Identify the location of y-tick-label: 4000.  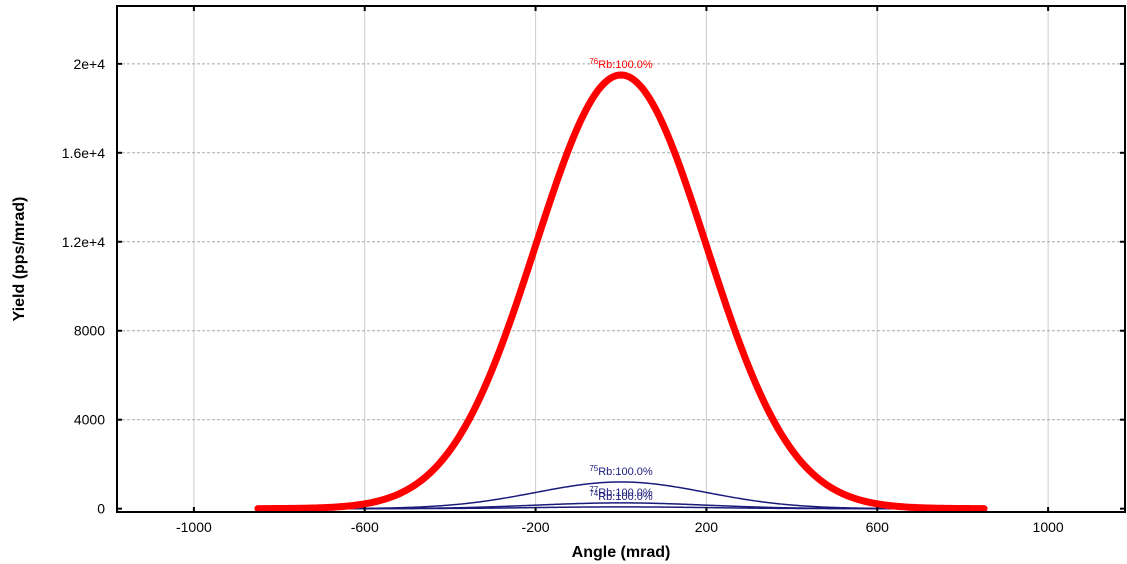
(89, 420).